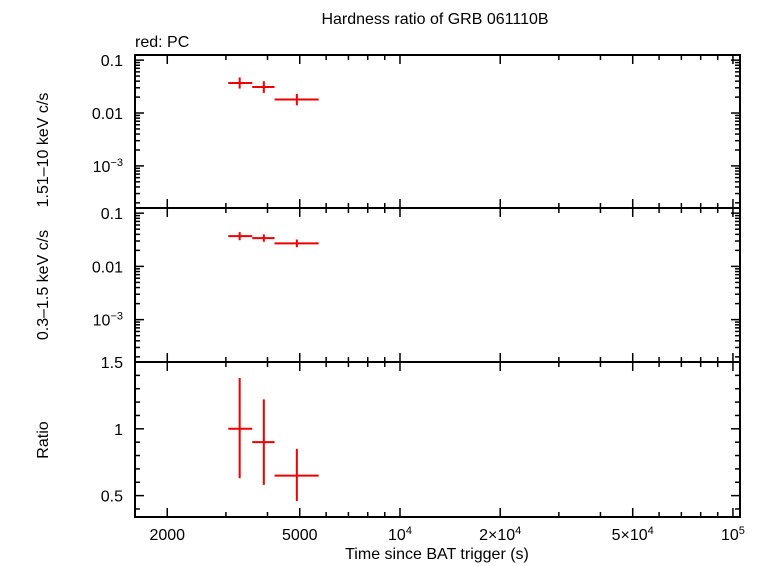 The width and height of the screenshot is (757, 566). I want to click on x-tick-label: 2×10⁴, so click(500, 534).